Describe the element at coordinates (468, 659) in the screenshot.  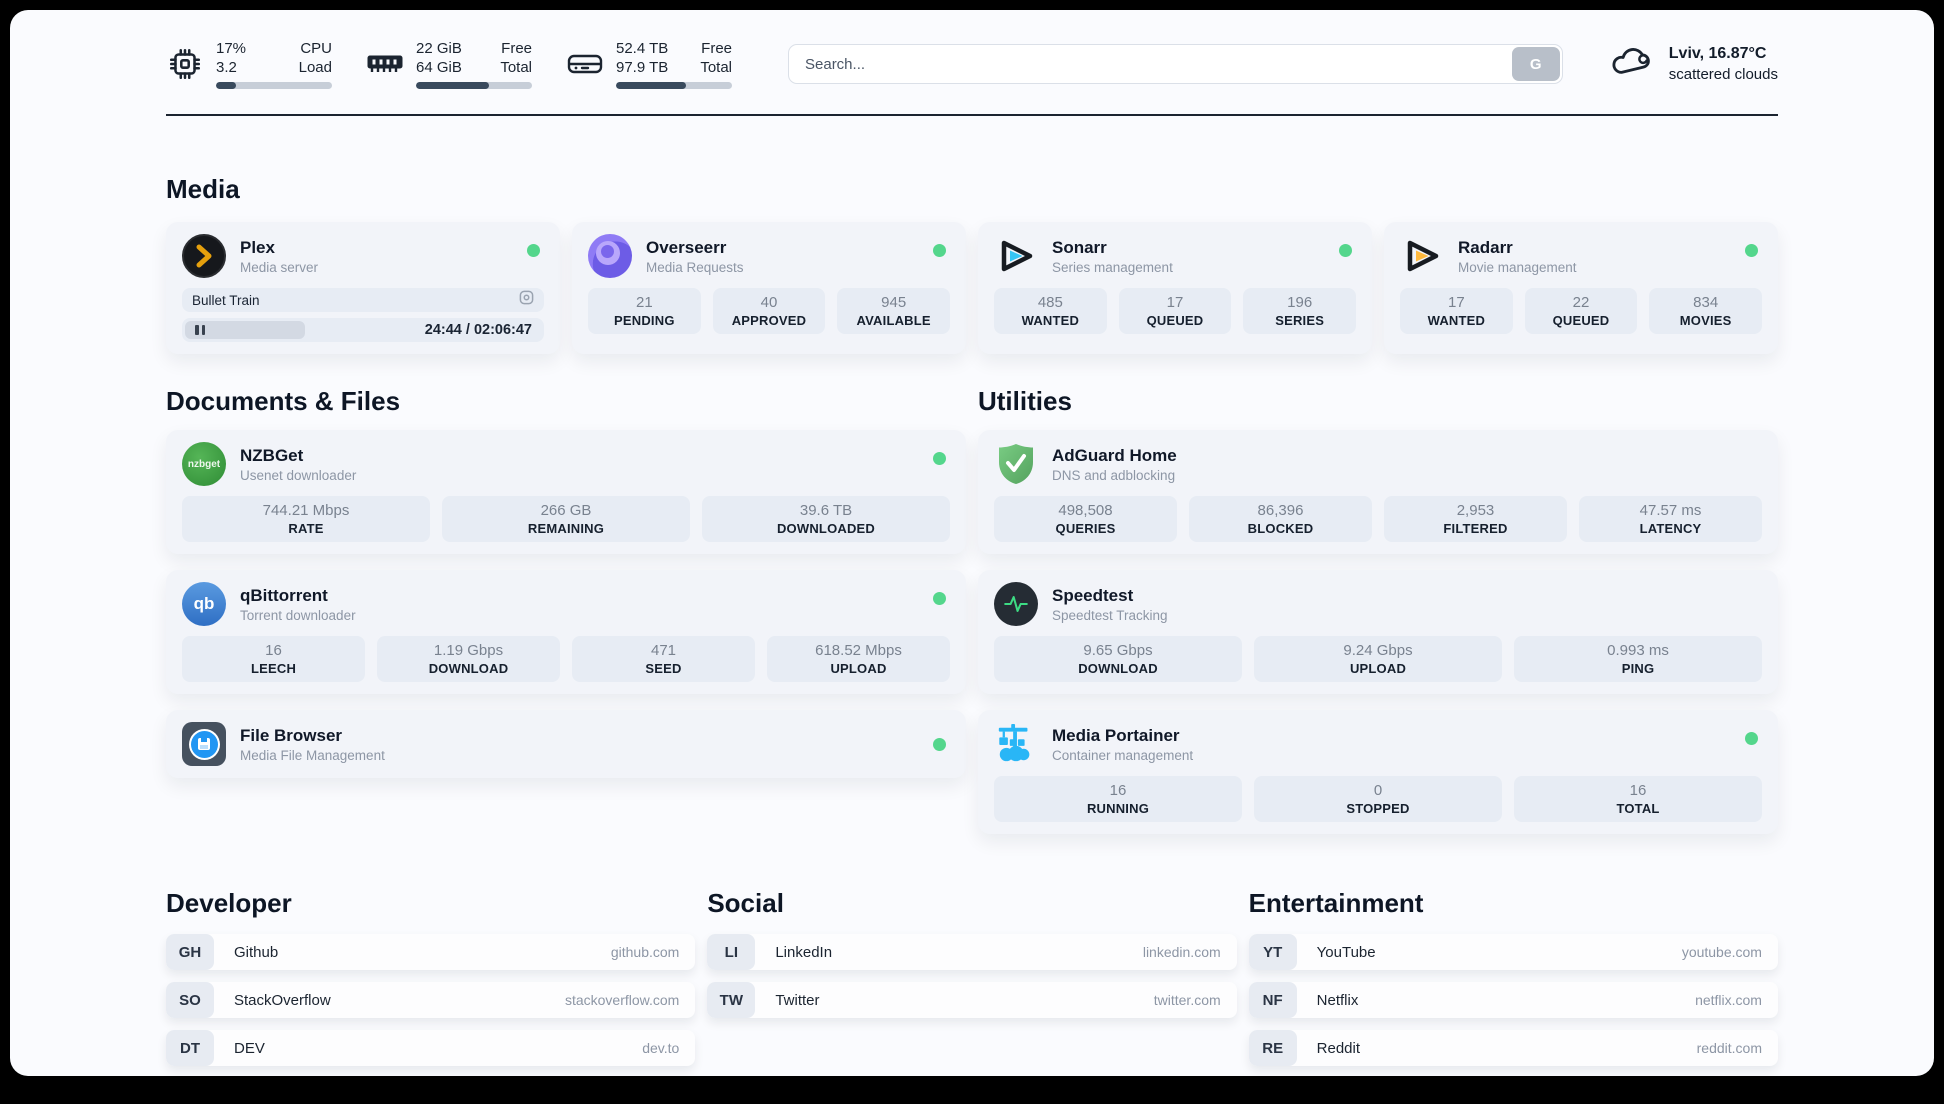
I see `stat-download: 1.19 Gbps DOWNLOAD` at that location.